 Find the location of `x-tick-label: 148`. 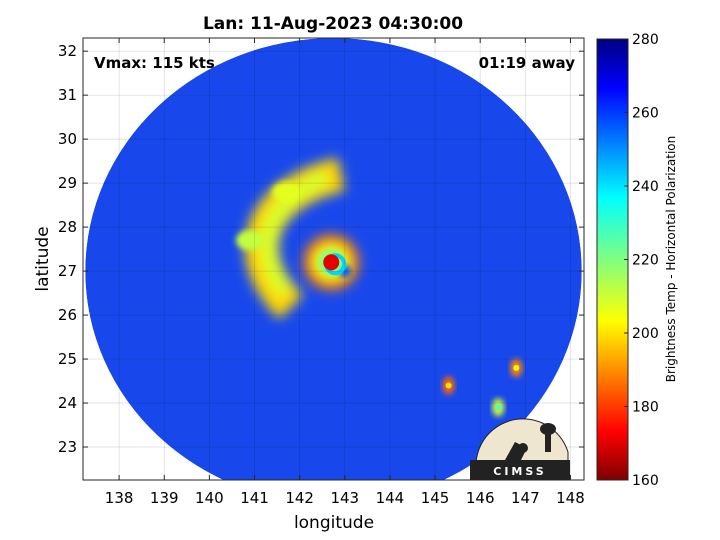

x-tick-label: 148 is located at coordinates (570, 498).